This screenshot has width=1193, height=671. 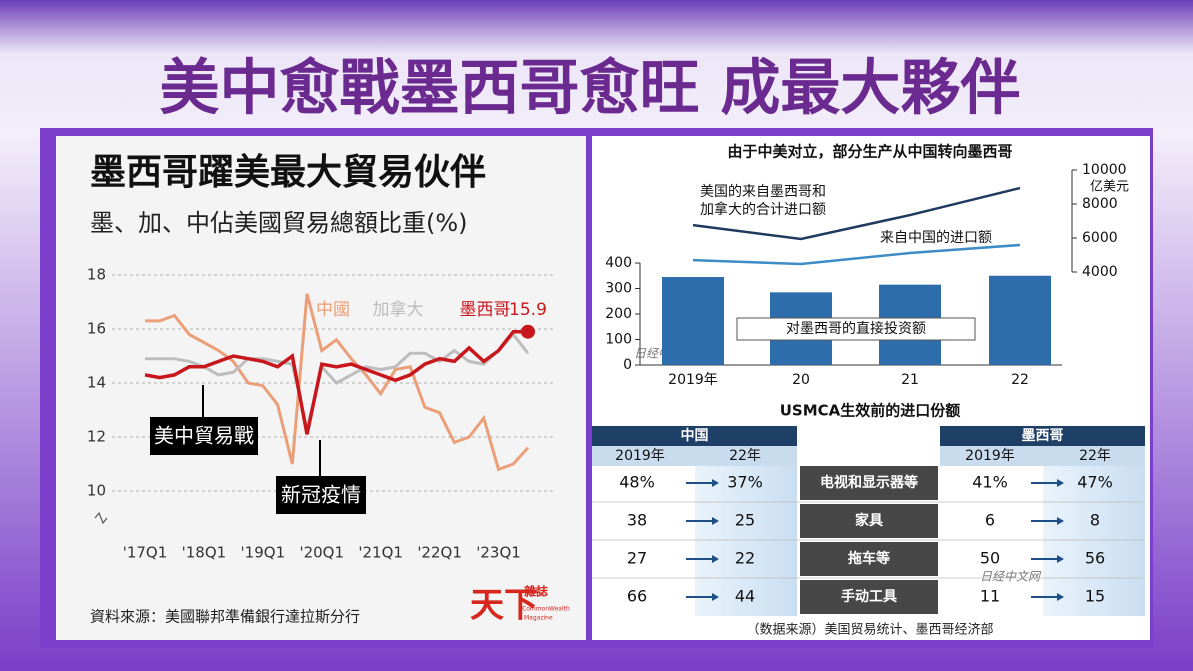 I want to click on y-tick-label: 12, so click(x=96, y=437).